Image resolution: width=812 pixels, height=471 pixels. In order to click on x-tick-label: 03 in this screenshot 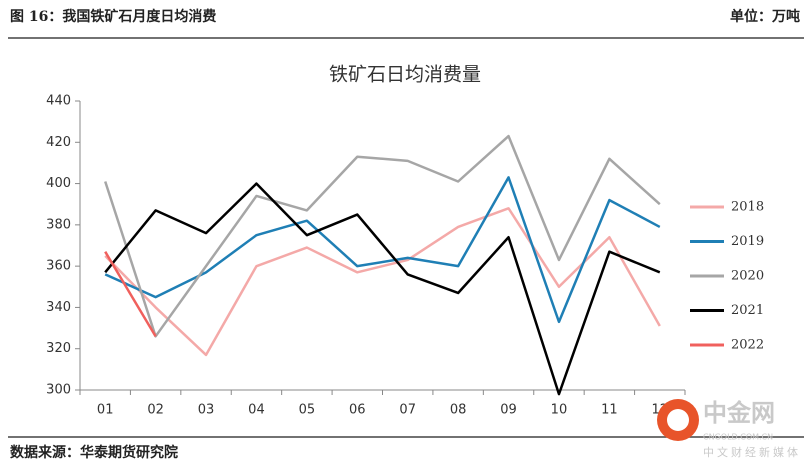, I will do `click(206, 410)`.